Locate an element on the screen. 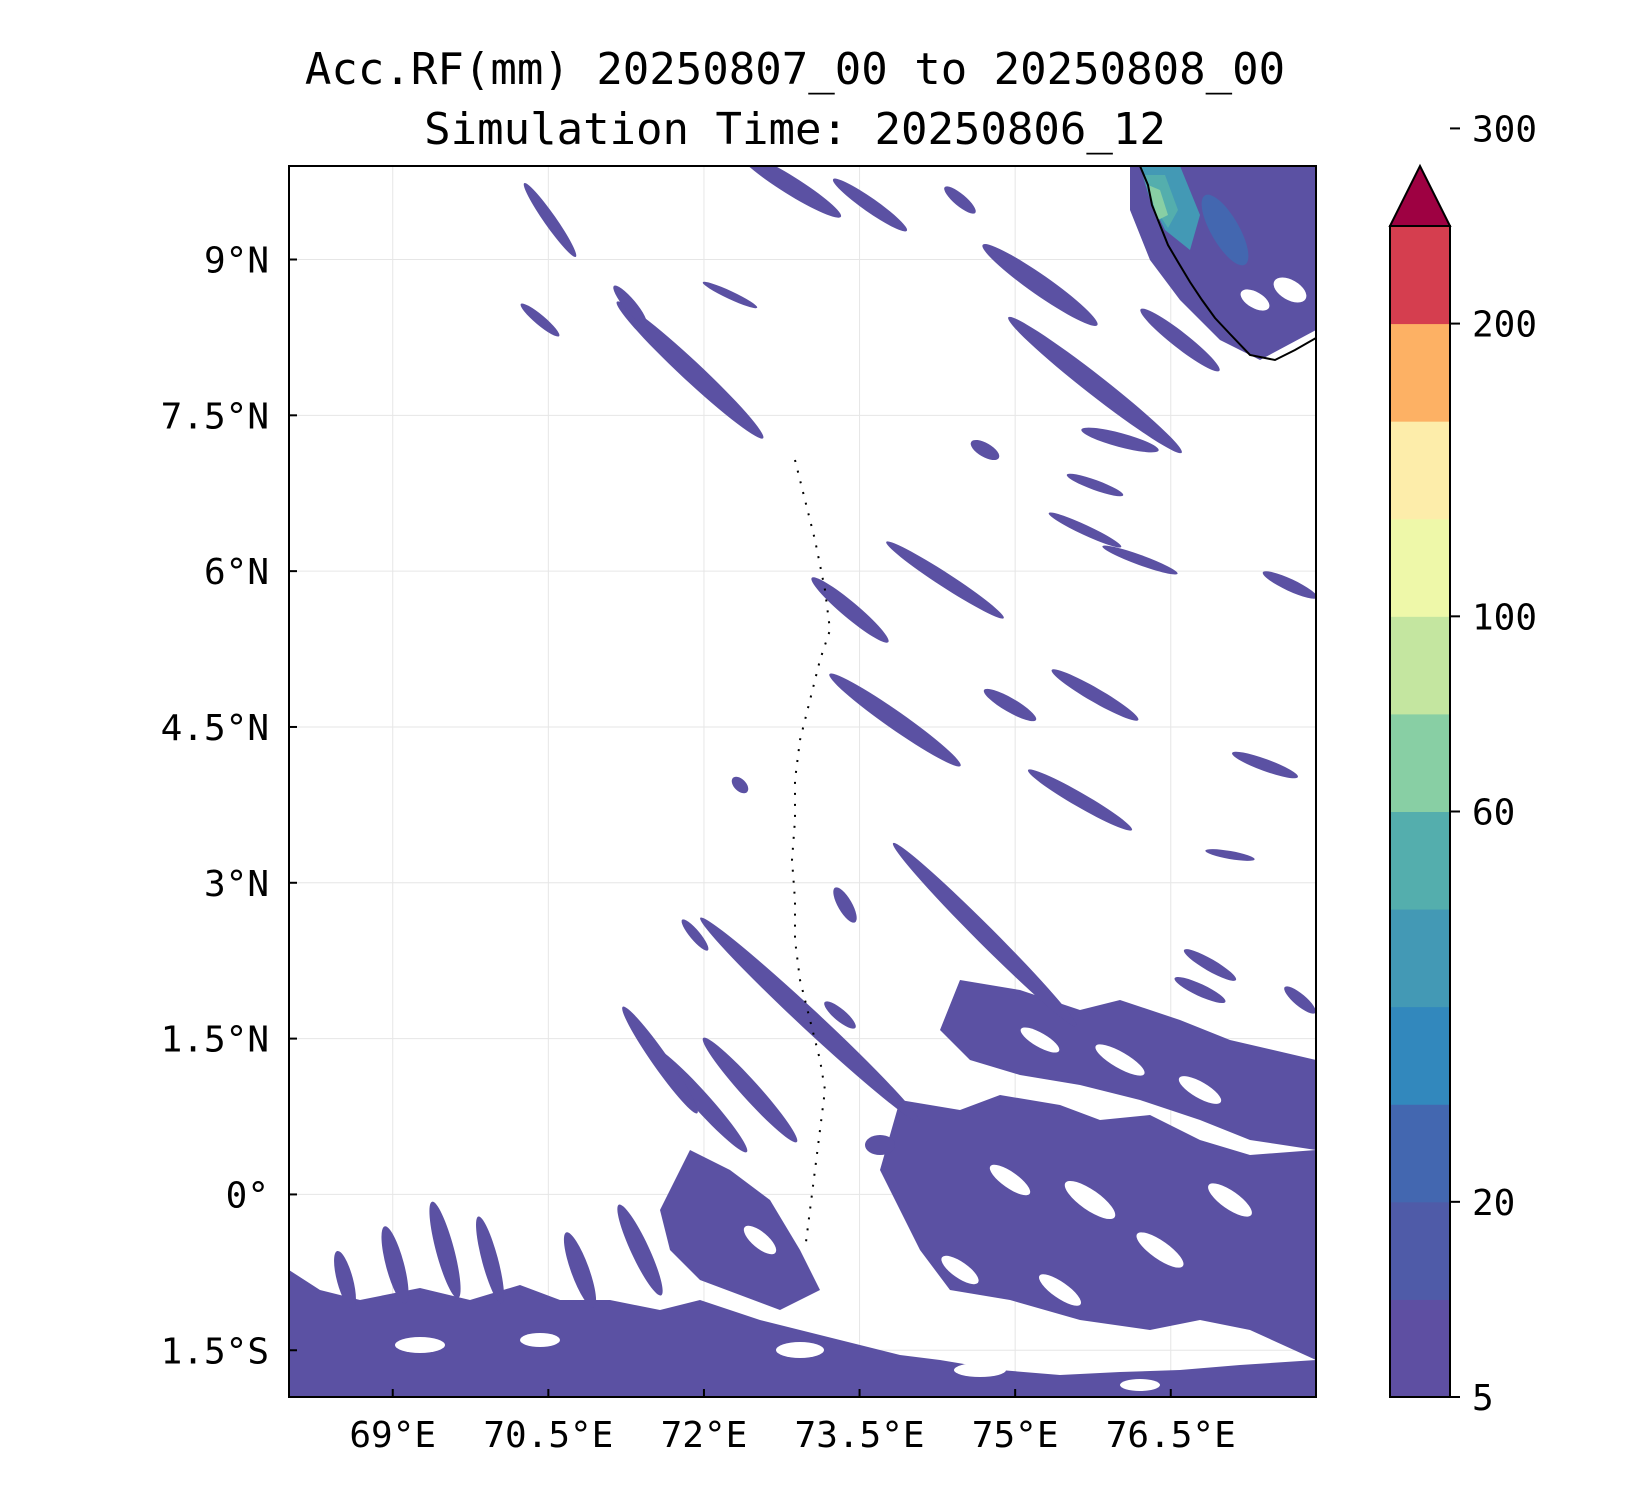  colorbar-tick-label: 5 is located at coordinates (1483, 1398).